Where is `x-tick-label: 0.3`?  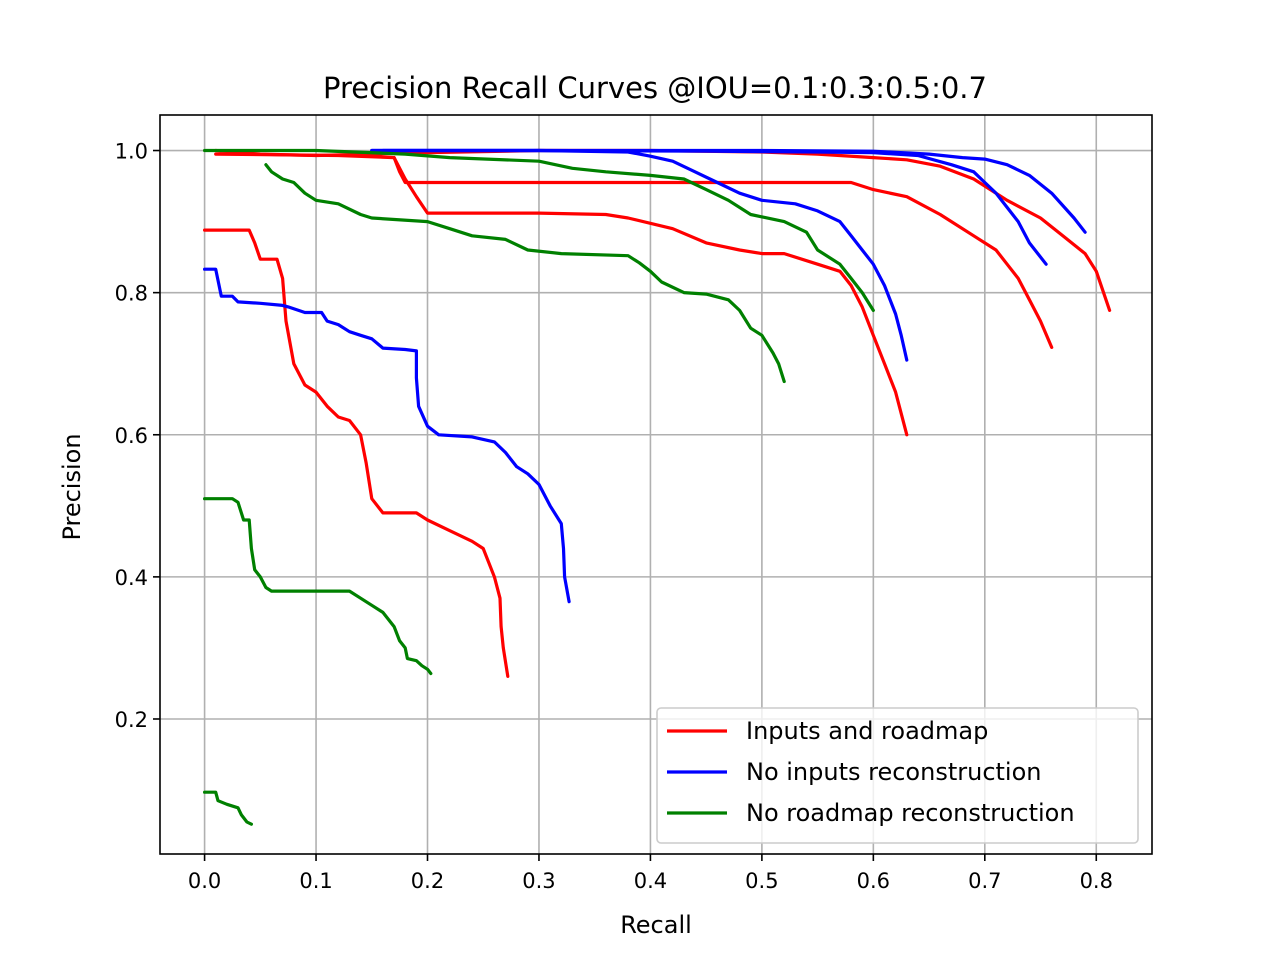 x-tick-label: 0.3 is located at coordinates (538, 881).